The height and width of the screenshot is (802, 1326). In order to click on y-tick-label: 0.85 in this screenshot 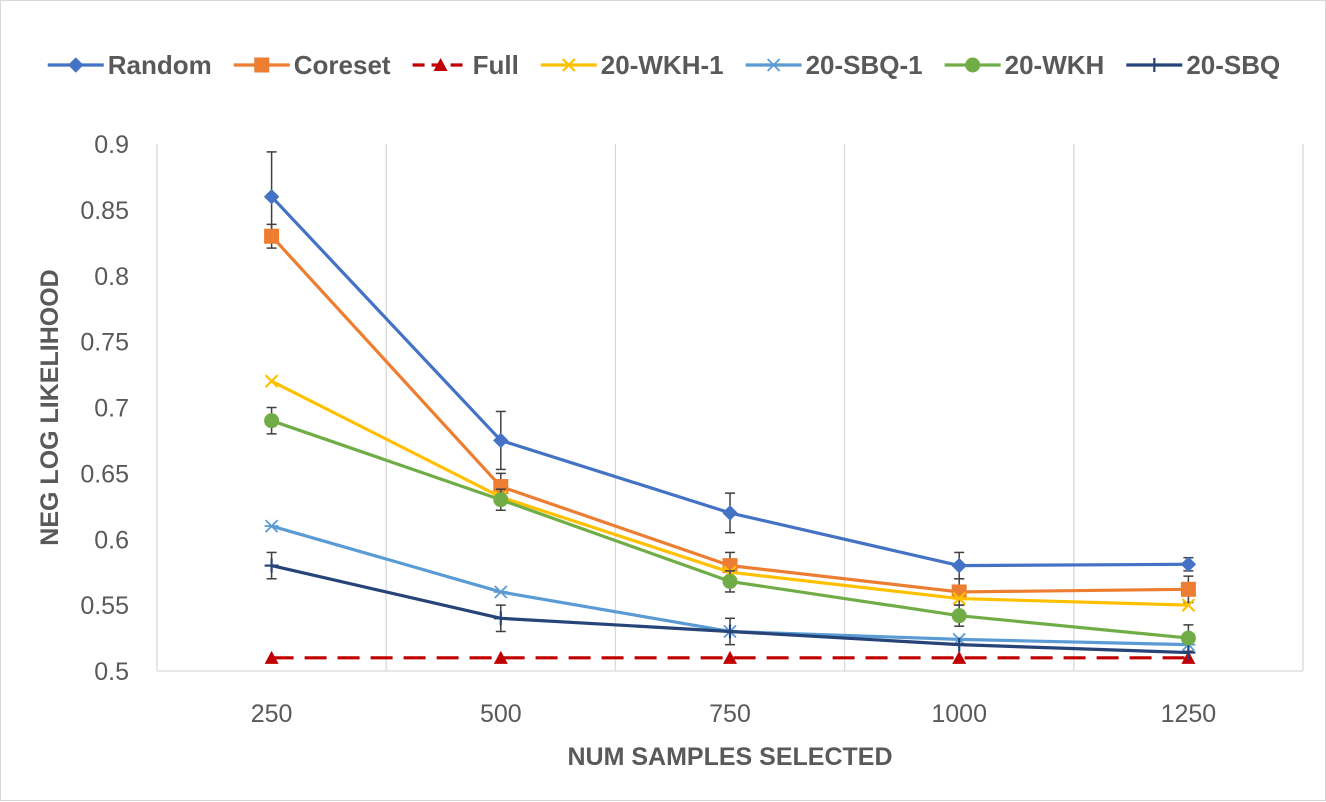, I will do `click(104, 211)`.